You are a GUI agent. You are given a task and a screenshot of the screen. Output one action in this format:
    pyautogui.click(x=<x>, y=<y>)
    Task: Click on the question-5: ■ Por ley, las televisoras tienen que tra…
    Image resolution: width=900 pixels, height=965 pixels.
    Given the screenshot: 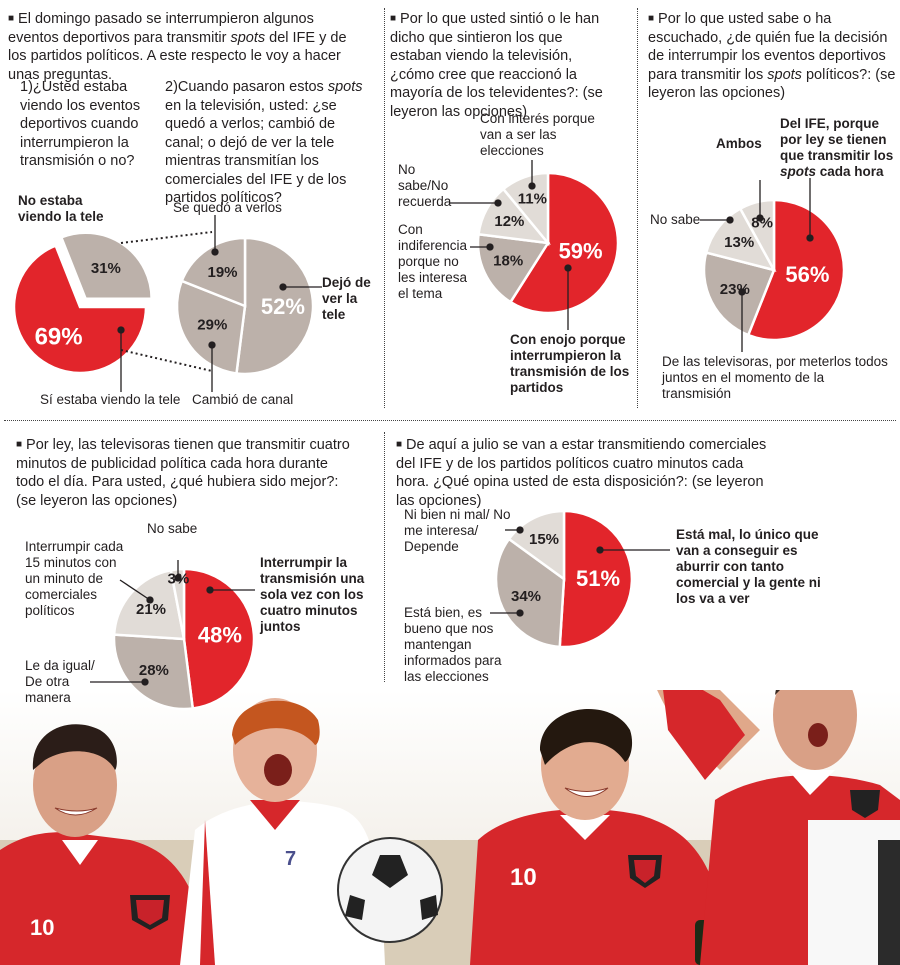 What is the action you would take?
    pyautogui.click(x=183, y=473)
    